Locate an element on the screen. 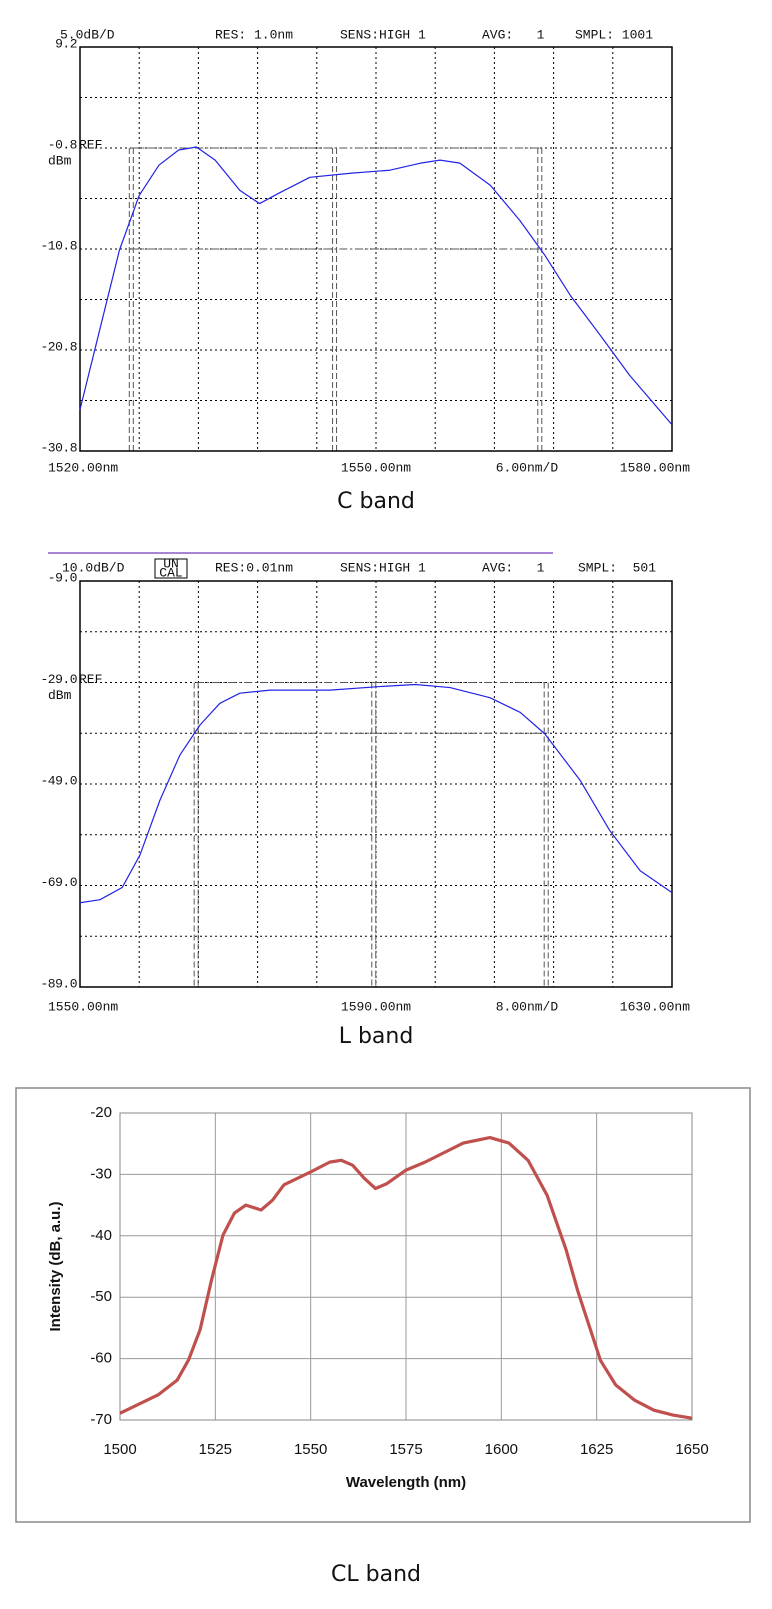 The height and width of the screenshot is (1609, 772). x-tick-label: 1520.00nm is located at coordinates (83, 467).